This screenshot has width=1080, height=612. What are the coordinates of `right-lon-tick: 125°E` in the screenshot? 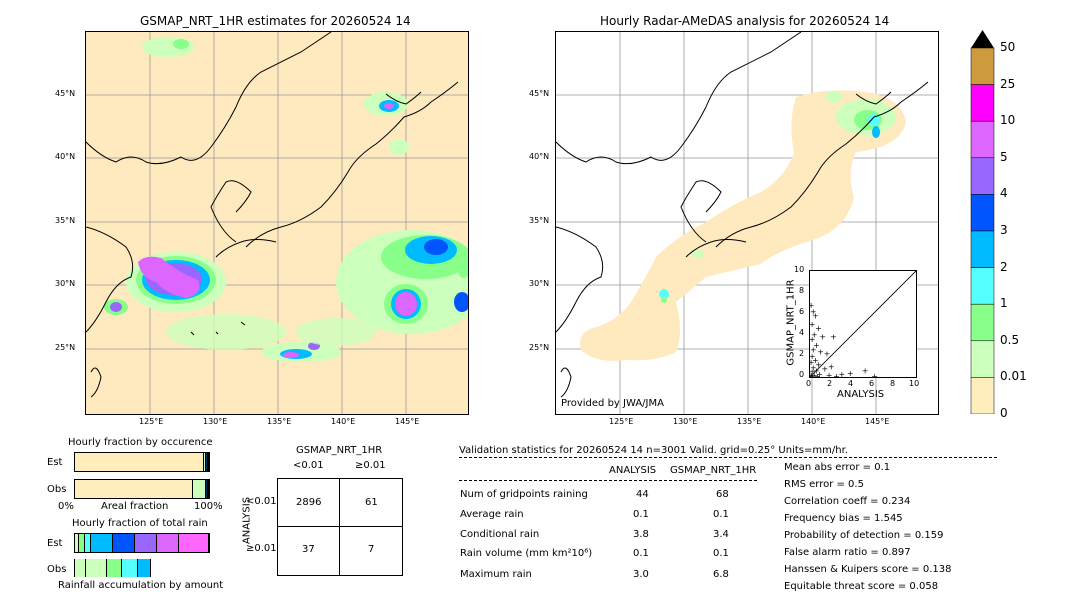 It's located at (621, 421).